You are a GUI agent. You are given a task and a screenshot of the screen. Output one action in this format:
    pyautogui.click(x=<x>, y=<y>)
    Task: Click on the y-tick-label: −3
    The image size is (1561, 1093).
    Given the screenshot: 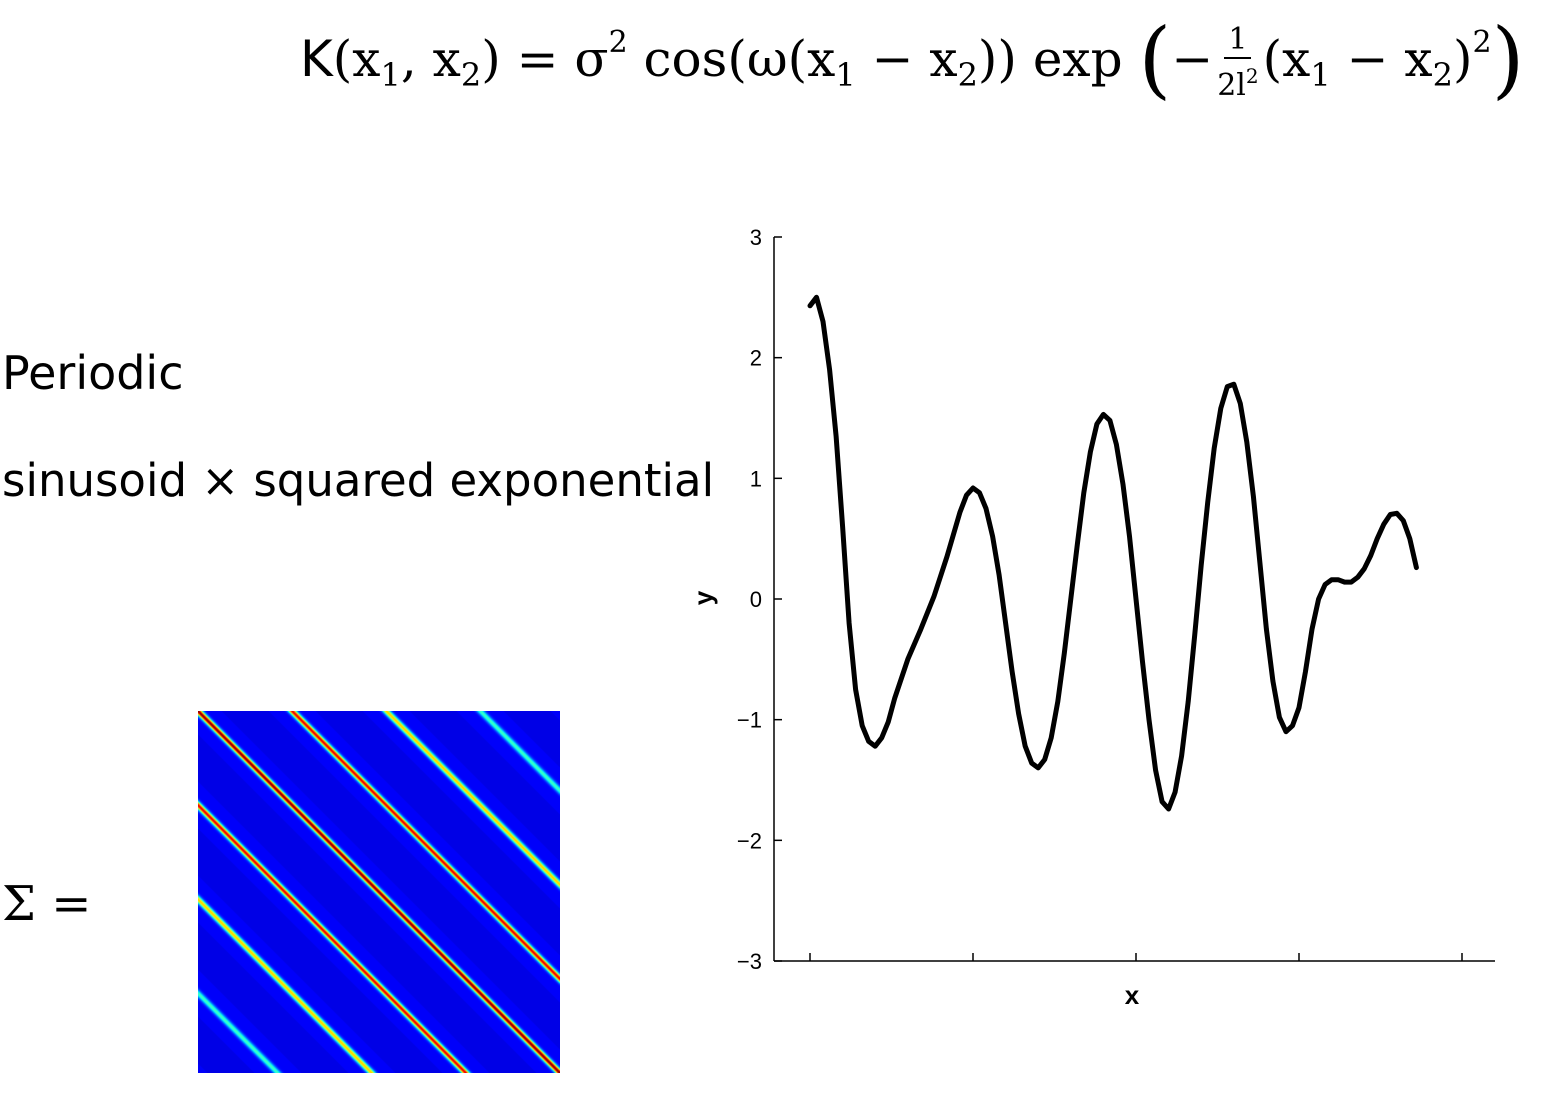 What is the action you would take?
    pyautogui.click(x=749, y=961)
    